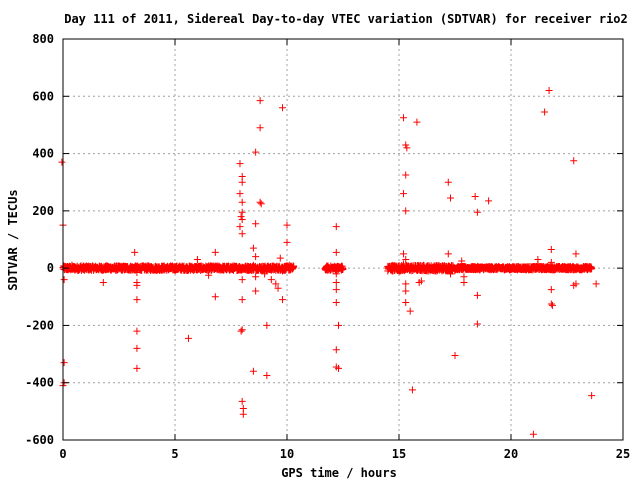 This screenshot has height=480, width=640. What do you see at coordinates (39, 383) in the screenshot?
I see `y-tick-label: -400` at bounding box center [39, 383].